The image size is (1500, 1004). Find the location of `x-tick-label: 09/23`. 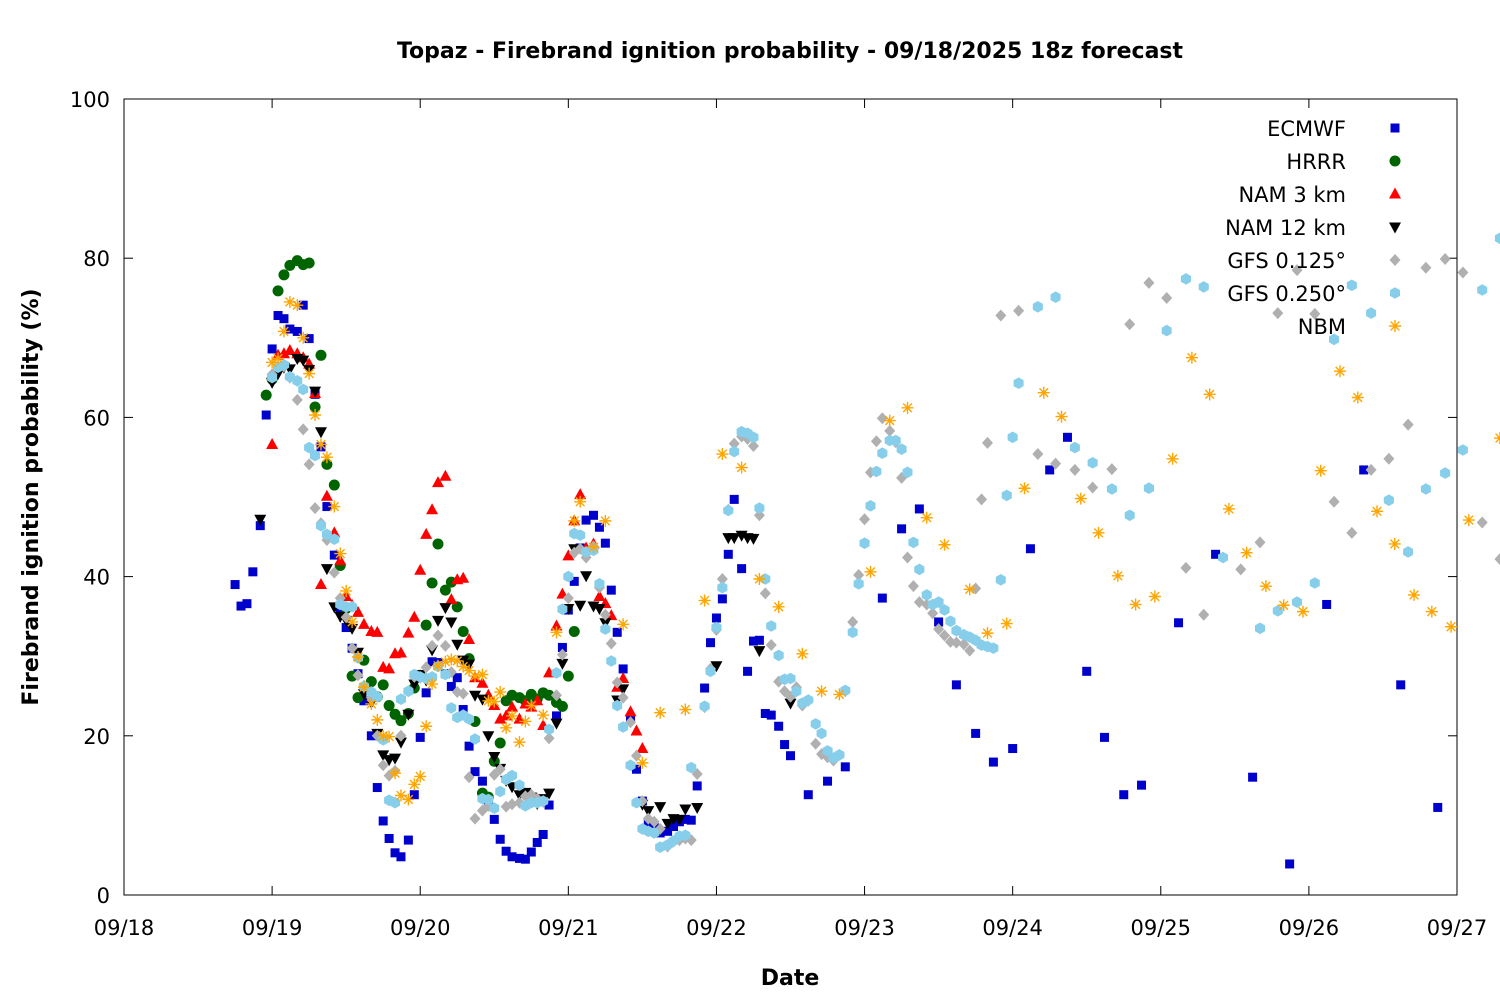

x-tick-label: 09/23 is located at coordinates (864, 928).